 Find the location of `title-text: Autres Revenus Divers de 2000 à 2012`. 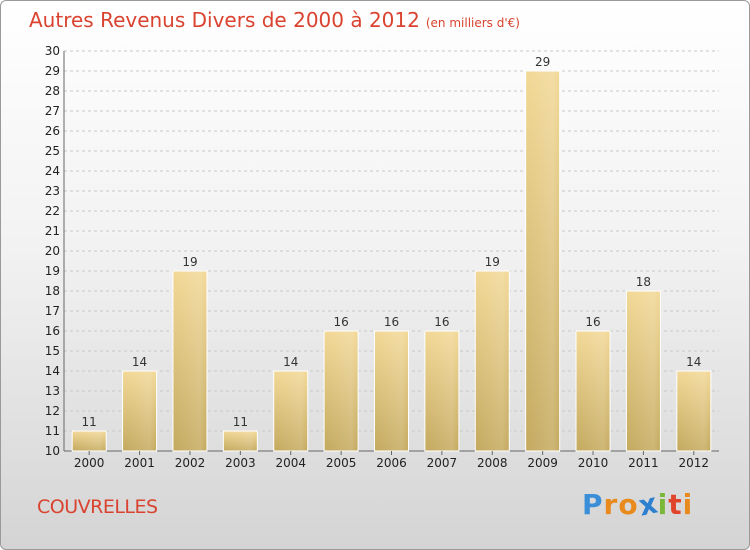

title-text: Autres Revenus Divers de 2000 à 2012 is located at coordinates (224, 20).